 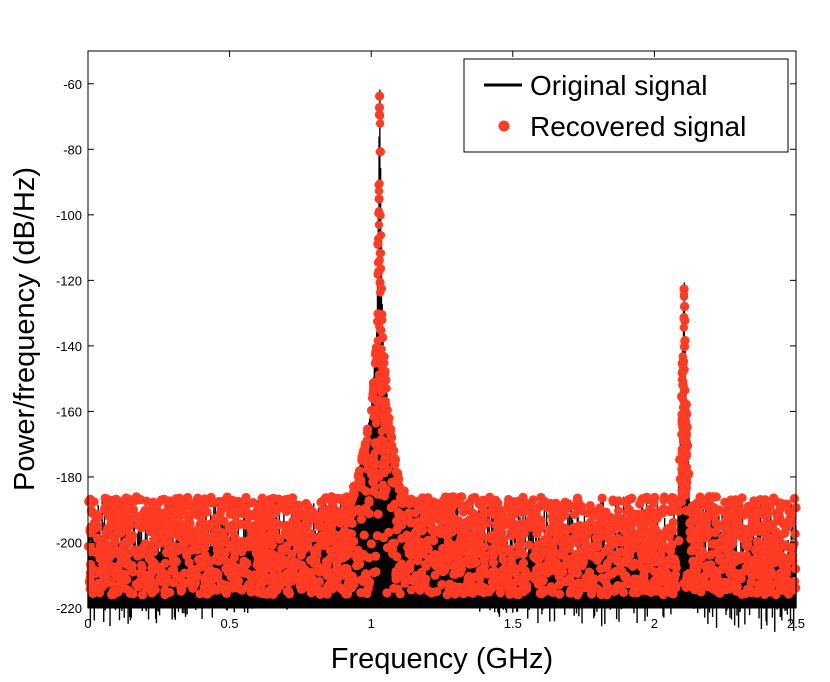 I want to click on legend-original-label: Original signal, so click(x=618, y=85).